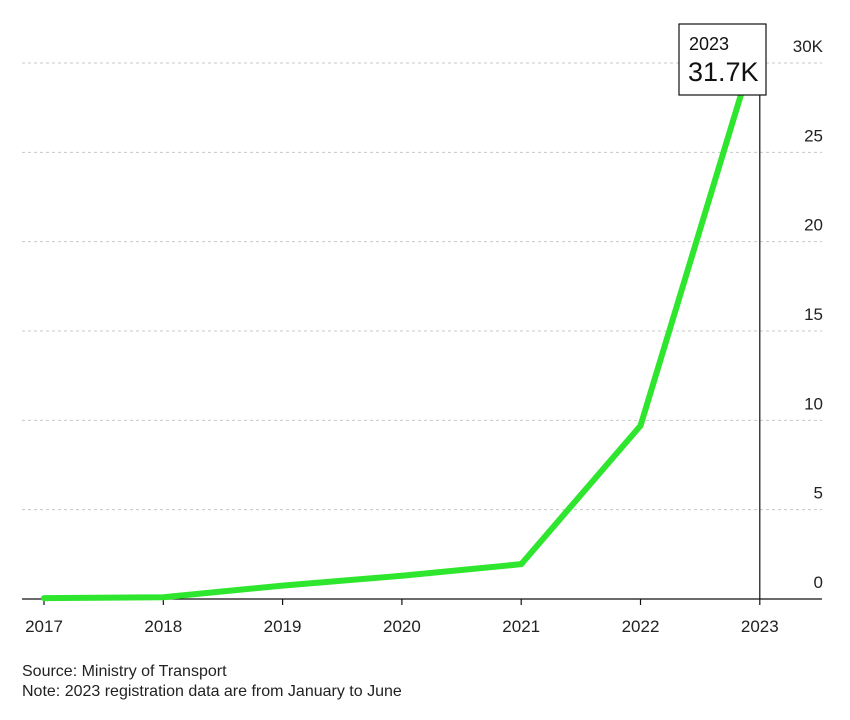 The height and width of the screenshot is (720, 850). I want to click on y-tick-label: 15, so click(813, 314).